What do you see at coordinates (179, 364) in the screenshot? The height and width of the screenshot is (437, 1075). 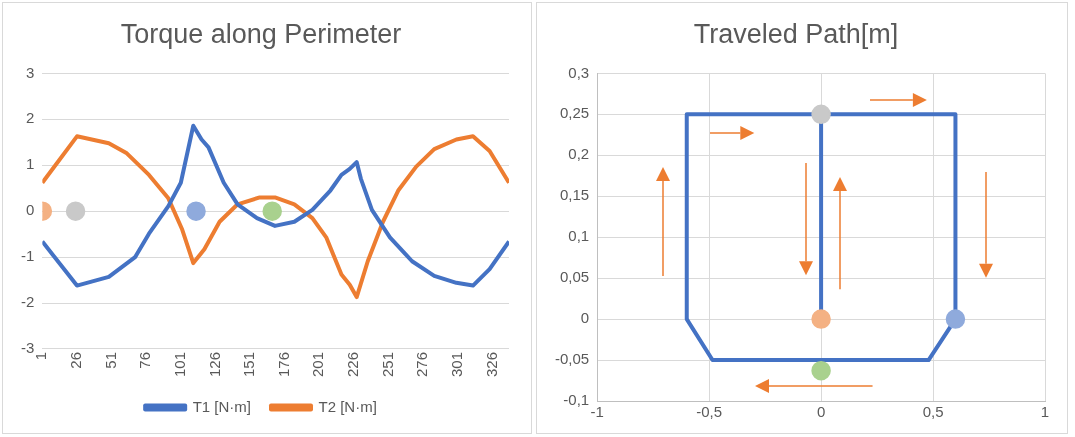 I see `x-tick-label: 101` at bounding box center [179, 364].